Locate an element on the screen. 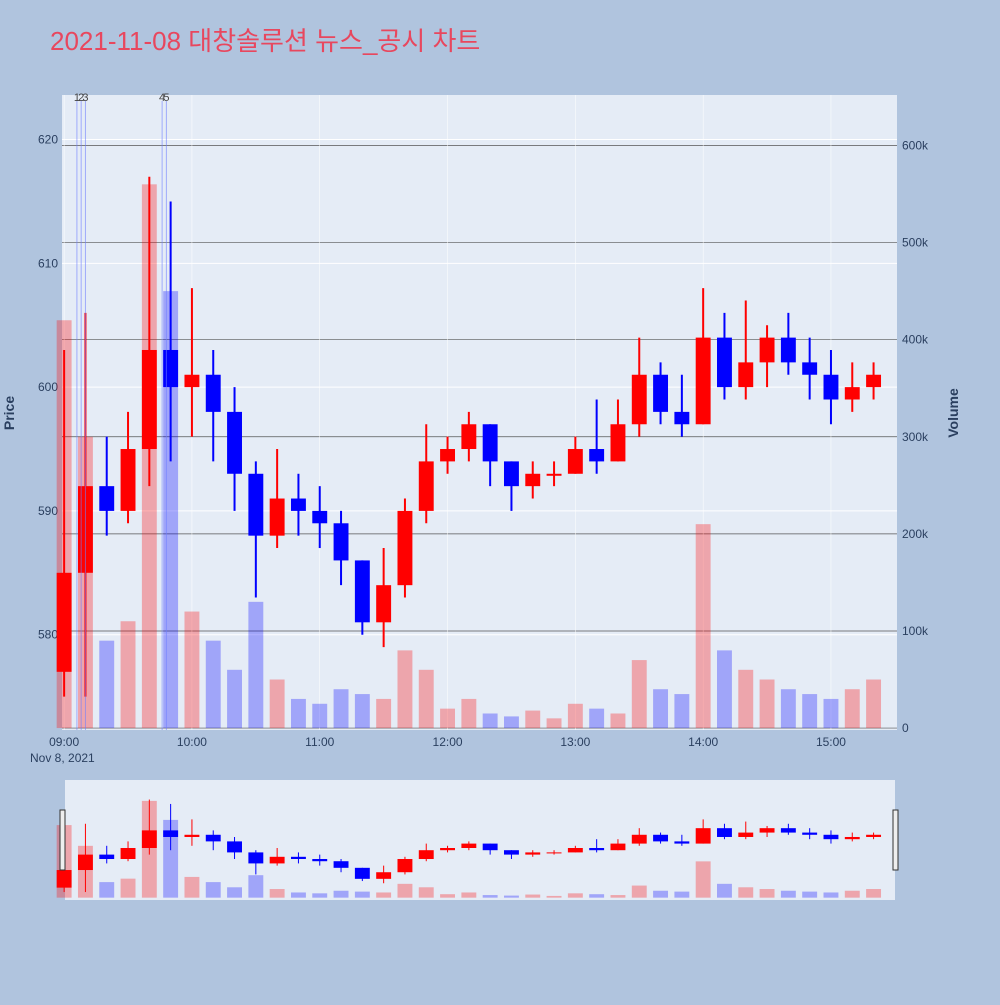  x-tick-label: 12:00 is located at coordinates (448, 742).